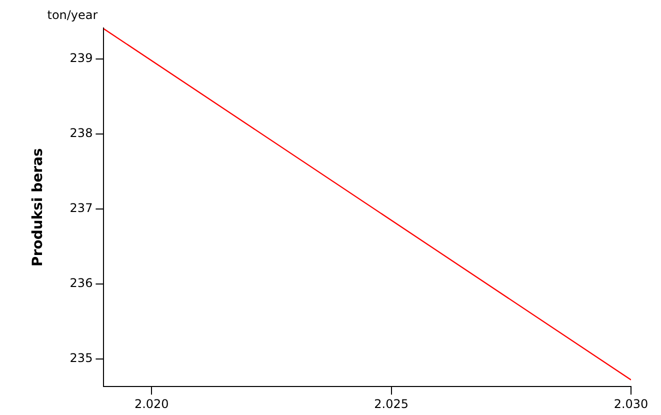 The width and height of the screenshot is (661, 415). Describe the element at coordinates (151, 403) in the screenshot. I see `x-tick-label: 2.020` at that location.